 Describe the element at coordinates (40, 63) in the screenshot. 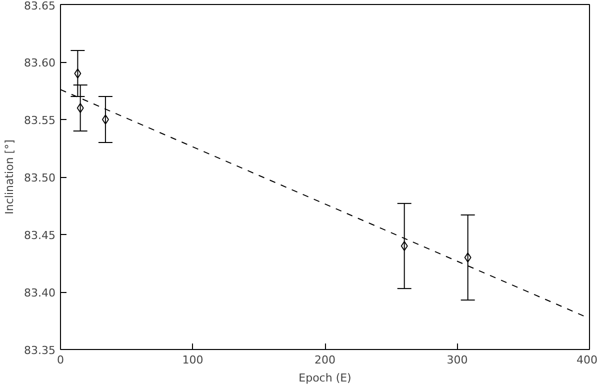

I see `y-tick-label: 83.60` at that location.